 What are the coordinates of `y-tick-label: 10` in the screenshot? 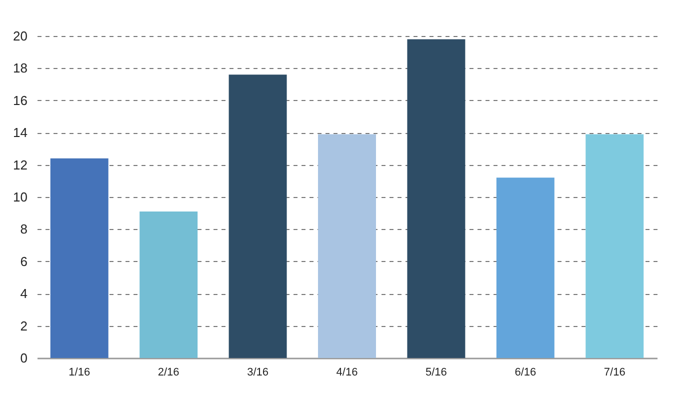 It's located at (20, 197).